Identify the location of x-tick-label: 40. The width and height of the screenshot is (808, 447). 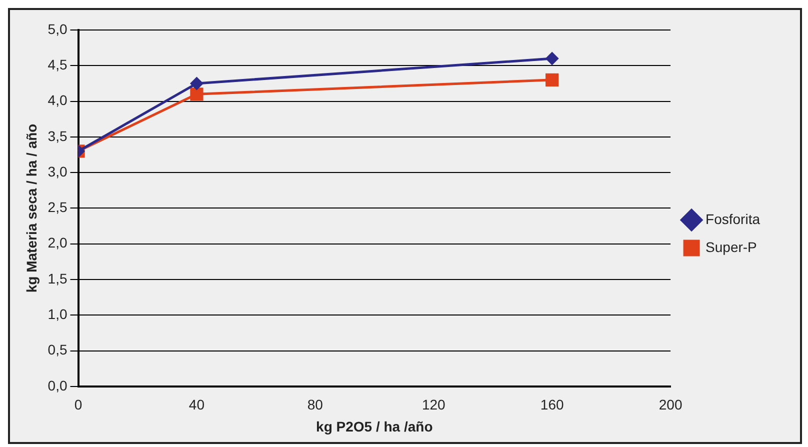
(196, 404).